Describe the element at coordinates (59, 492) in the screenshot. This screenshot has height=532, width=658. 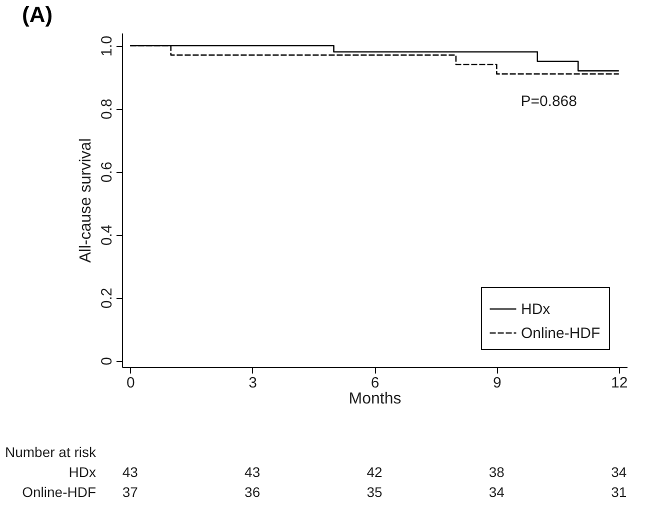
I see `text: Online-HDF` at that location.